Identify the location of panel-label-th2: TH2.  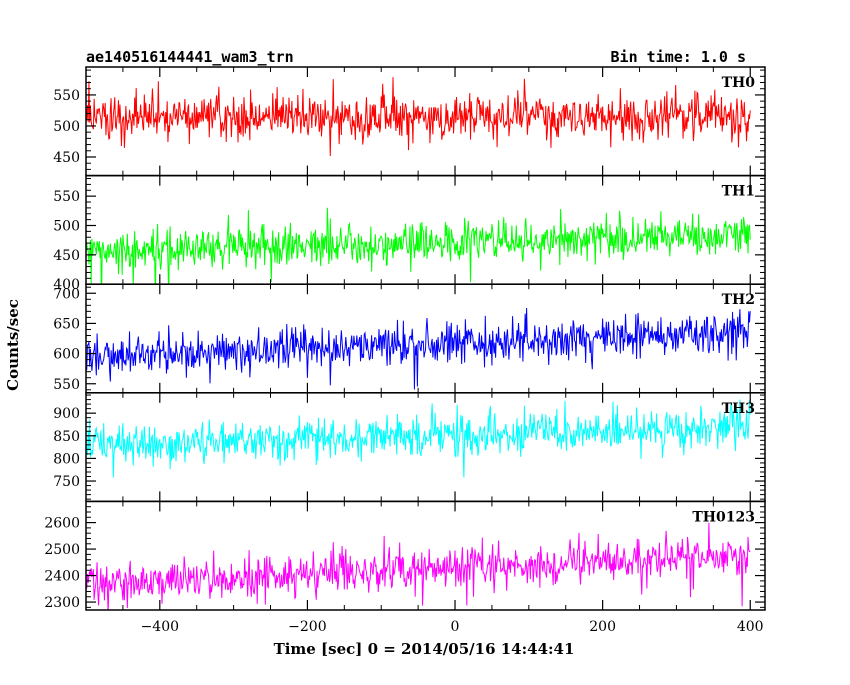
(738, 300).